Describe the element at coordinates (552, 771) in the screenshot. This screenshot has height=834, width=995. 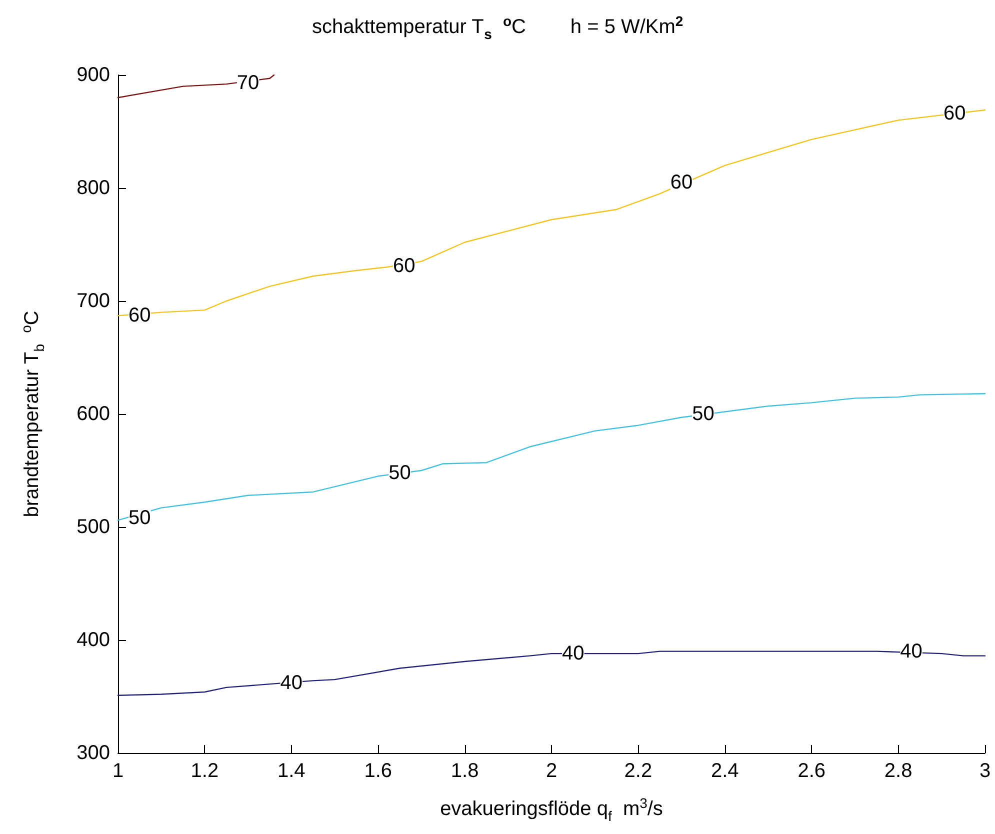
I see `x-tick-label: 2` at that location.